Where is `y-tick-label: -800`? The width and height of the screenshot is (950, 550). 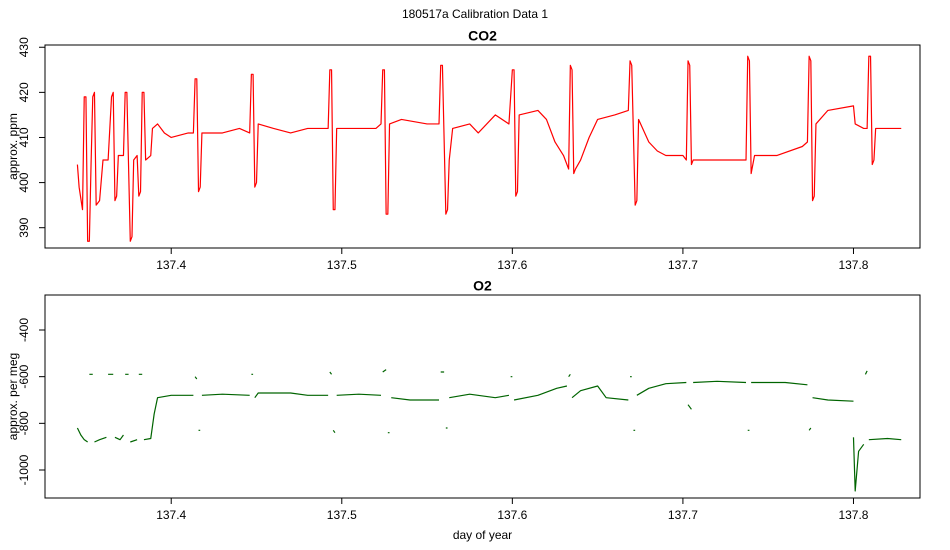 y-tick-label: -800 is located at coordinates (24, 423).